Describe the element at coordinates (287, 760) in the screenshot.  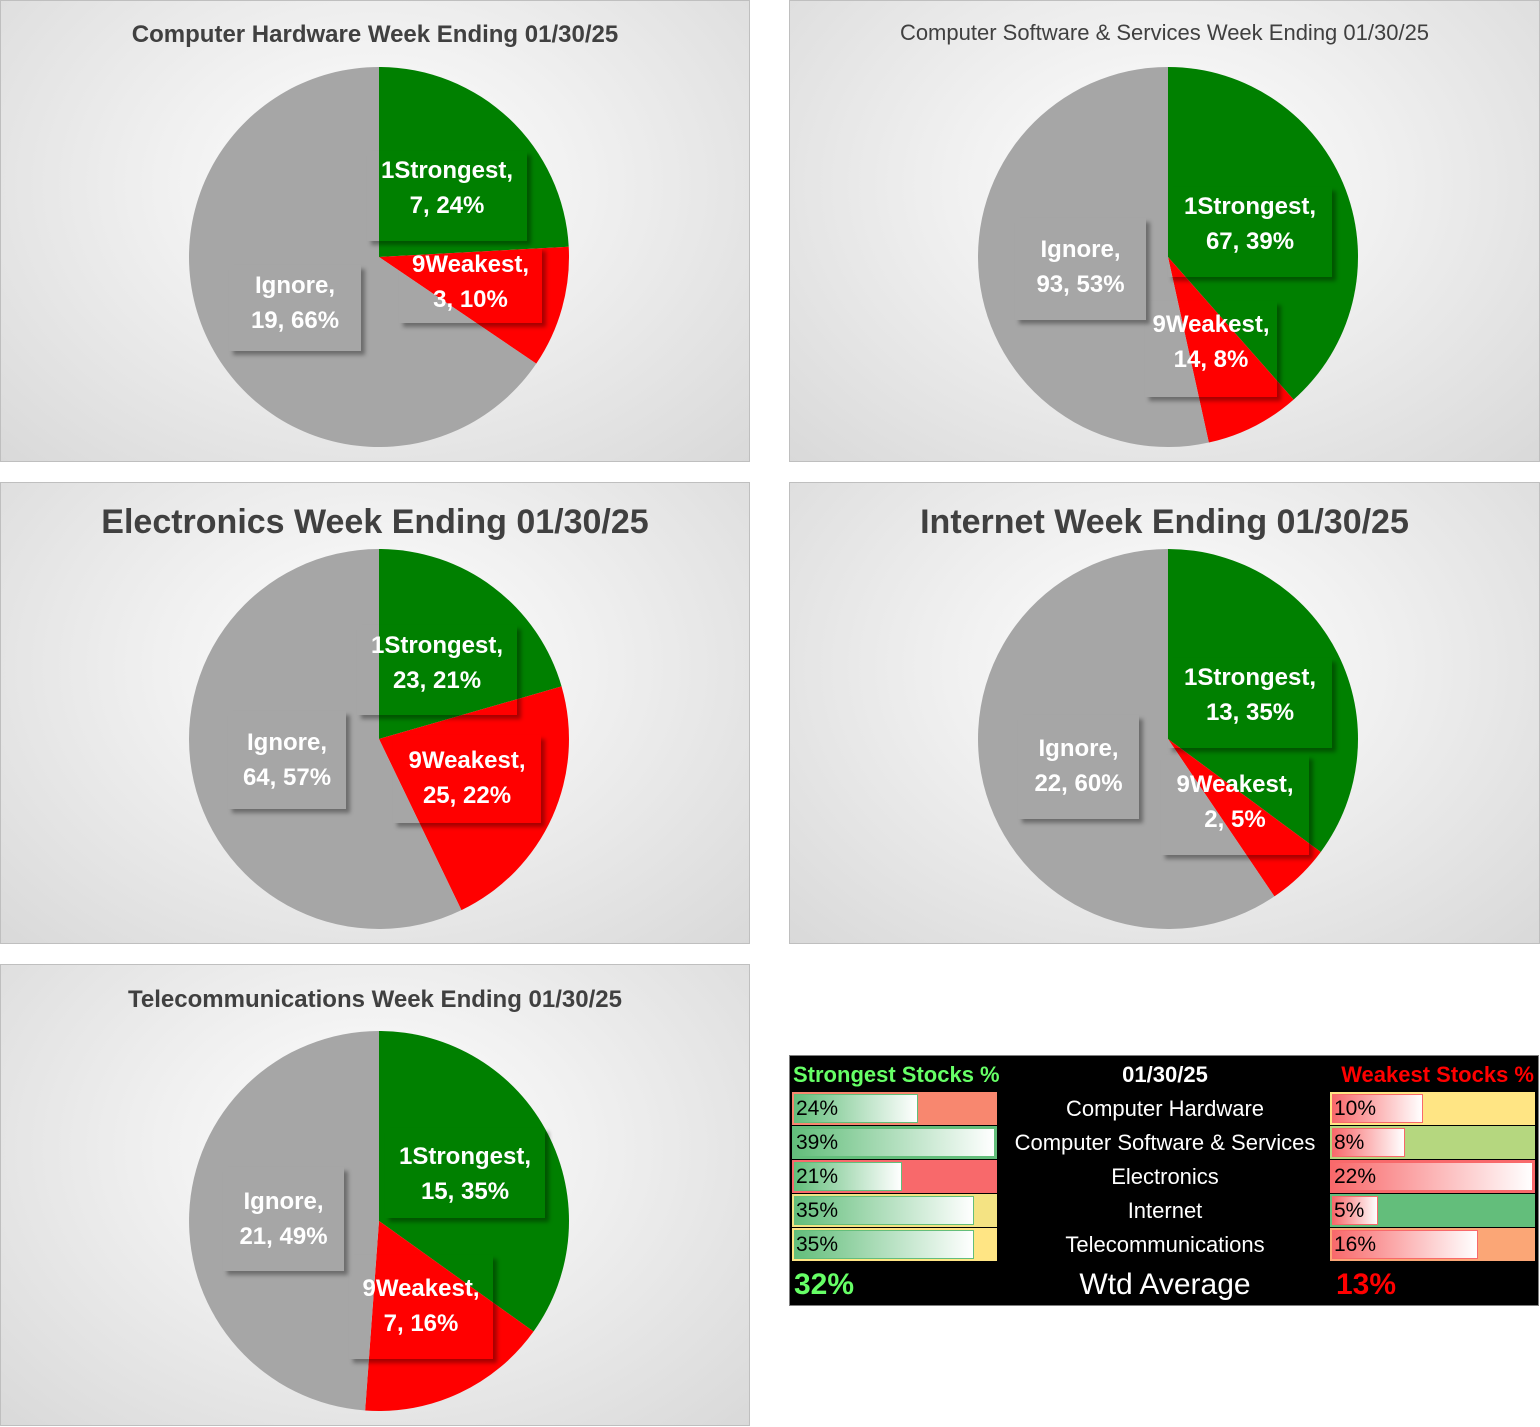
I see `label-ignore: Ignore, 64, 57%` at that location.